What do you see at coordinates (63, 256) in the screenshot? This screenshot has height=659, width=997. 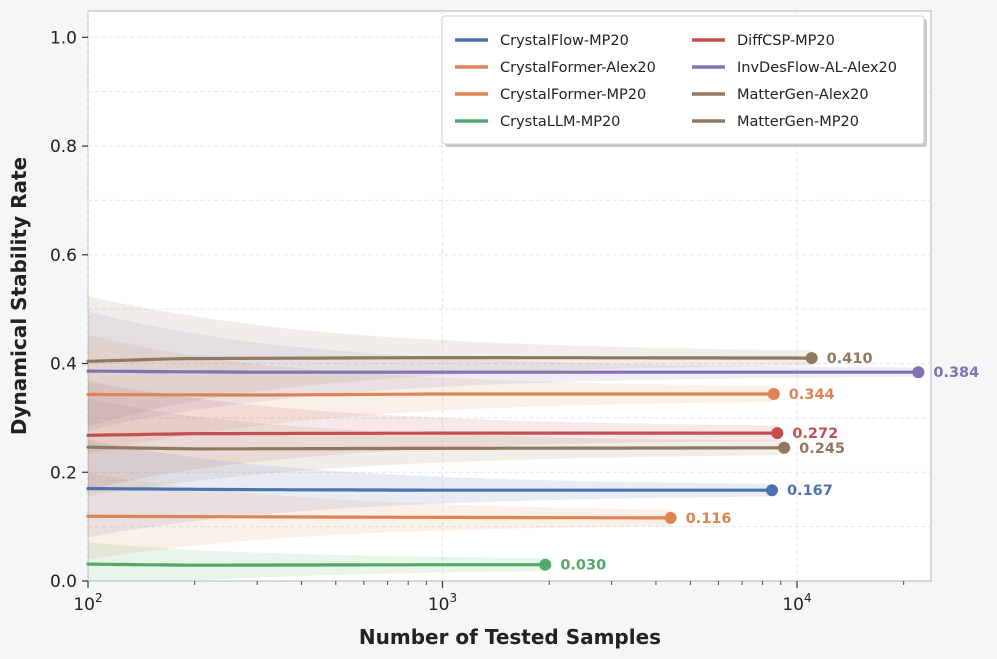 I see `y-tick-label: 0.6` at bounding box center [63, 256].